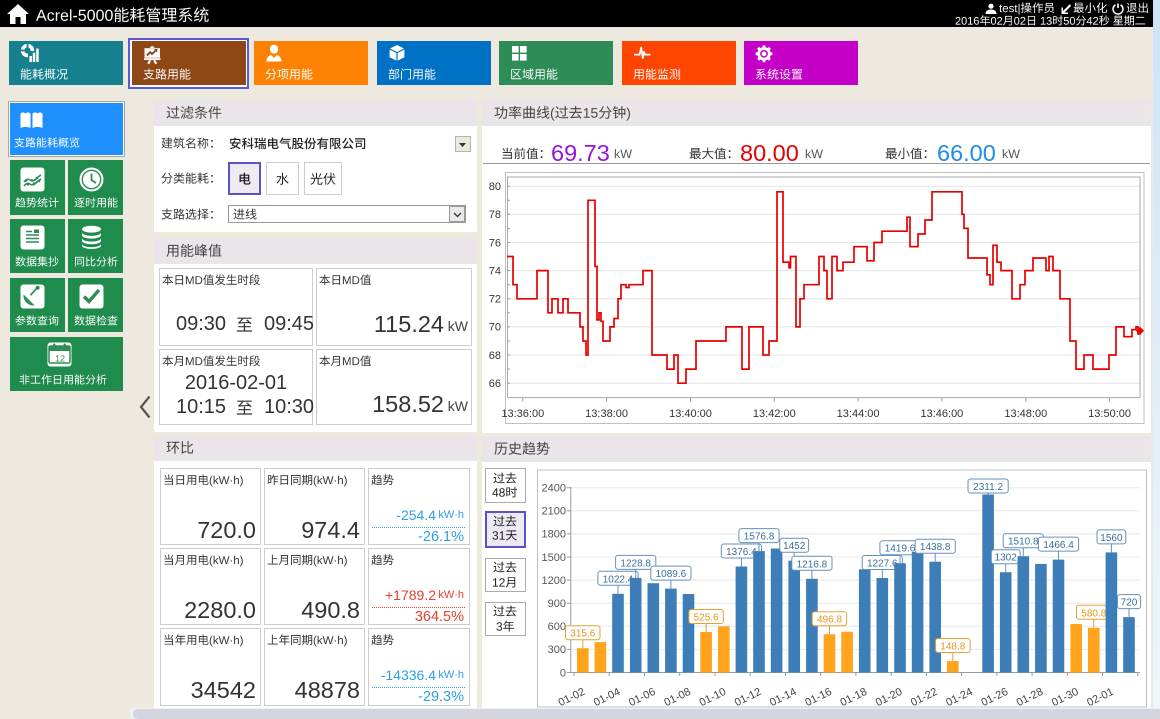 Image resolution: width=1160 pixels, height=719 pixels. I want to click on svg-text: 148.8, so click(952, 647).